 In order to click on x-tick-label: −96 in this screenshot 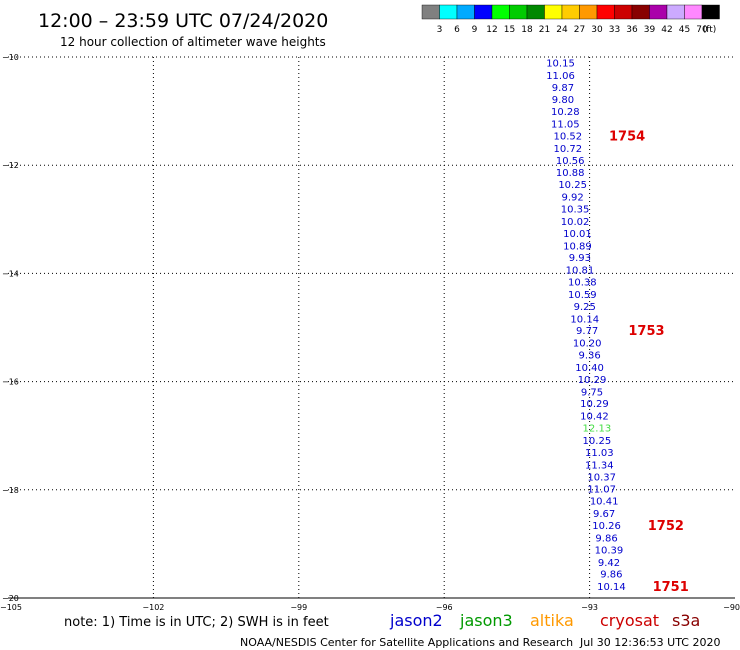, I will do `click(444, 607)`.